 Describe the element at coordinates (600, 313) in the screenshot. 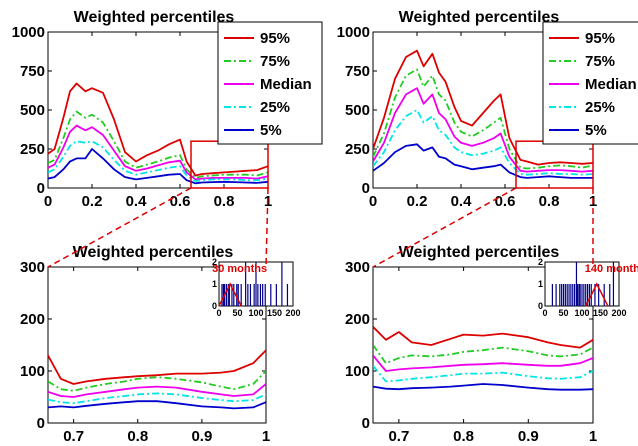

I see `inset-x-tick-label: 150` at that location.